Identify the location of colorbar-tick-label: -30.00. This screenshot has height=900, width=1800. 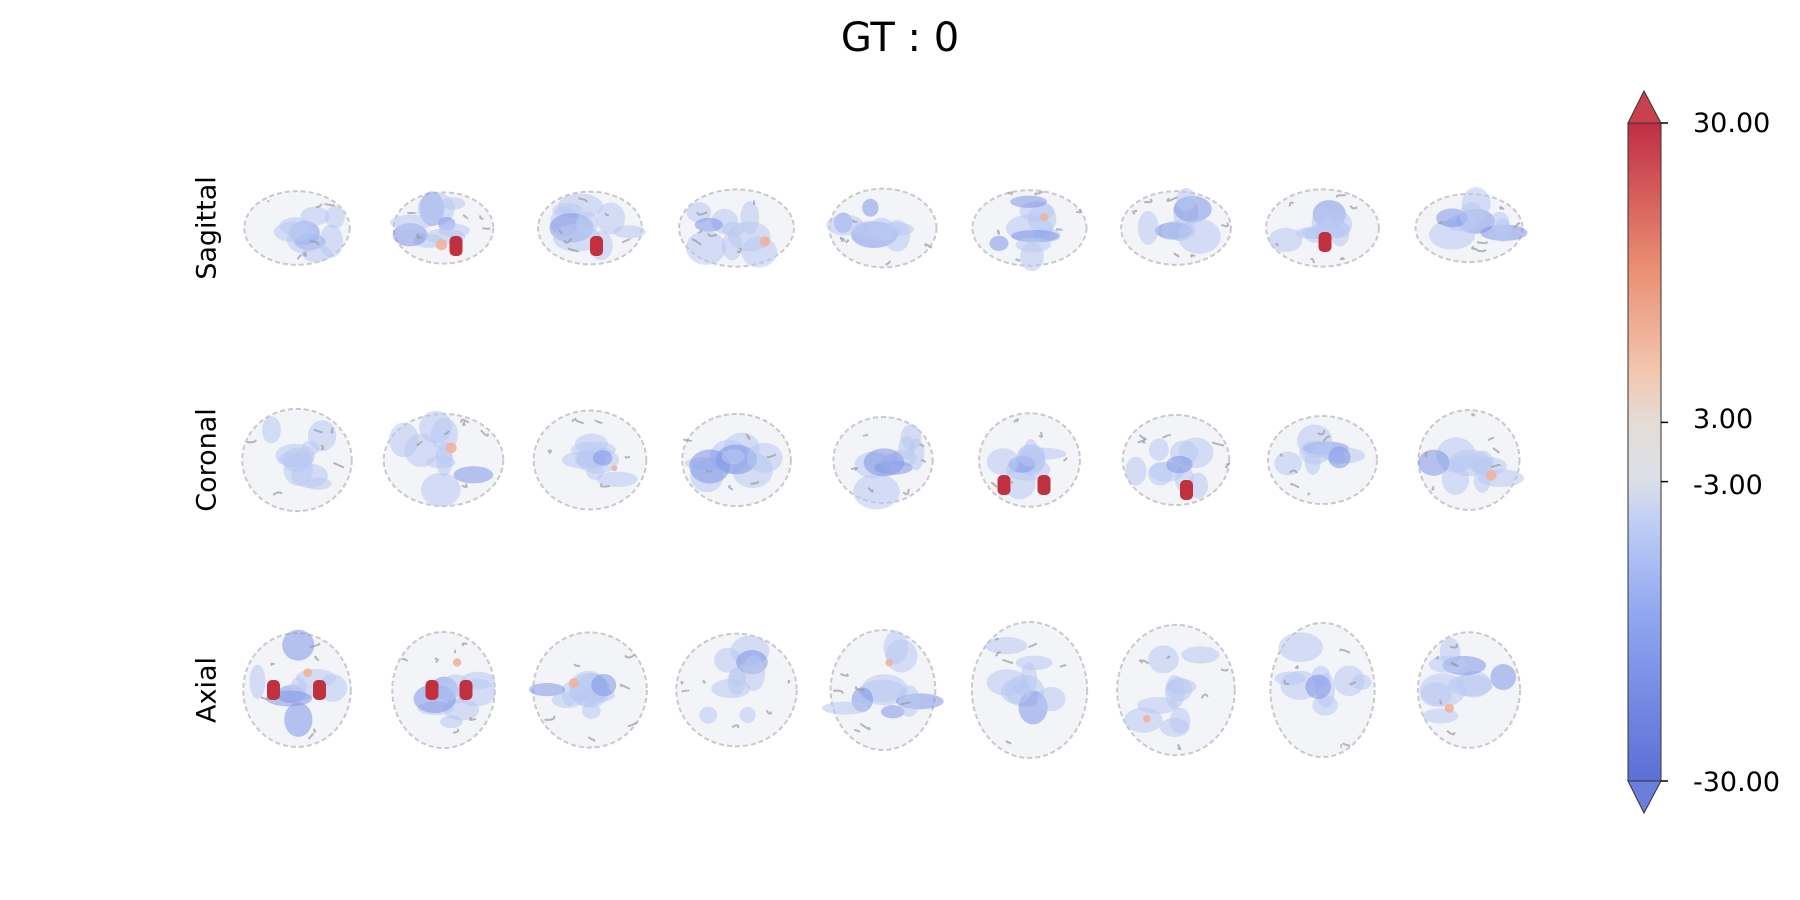
(1737, 782).